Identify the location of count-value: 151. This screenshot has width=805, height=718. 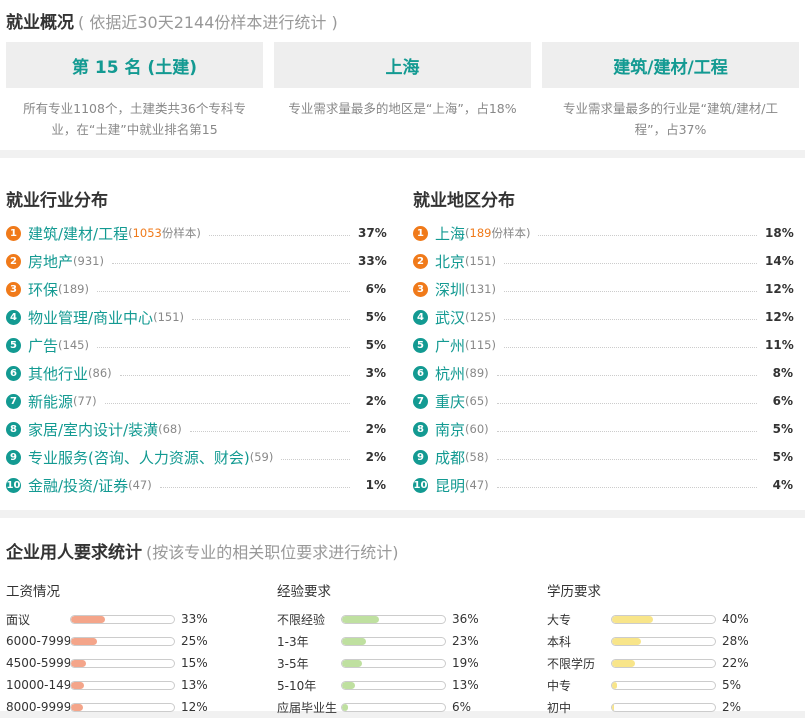
(168, 317).